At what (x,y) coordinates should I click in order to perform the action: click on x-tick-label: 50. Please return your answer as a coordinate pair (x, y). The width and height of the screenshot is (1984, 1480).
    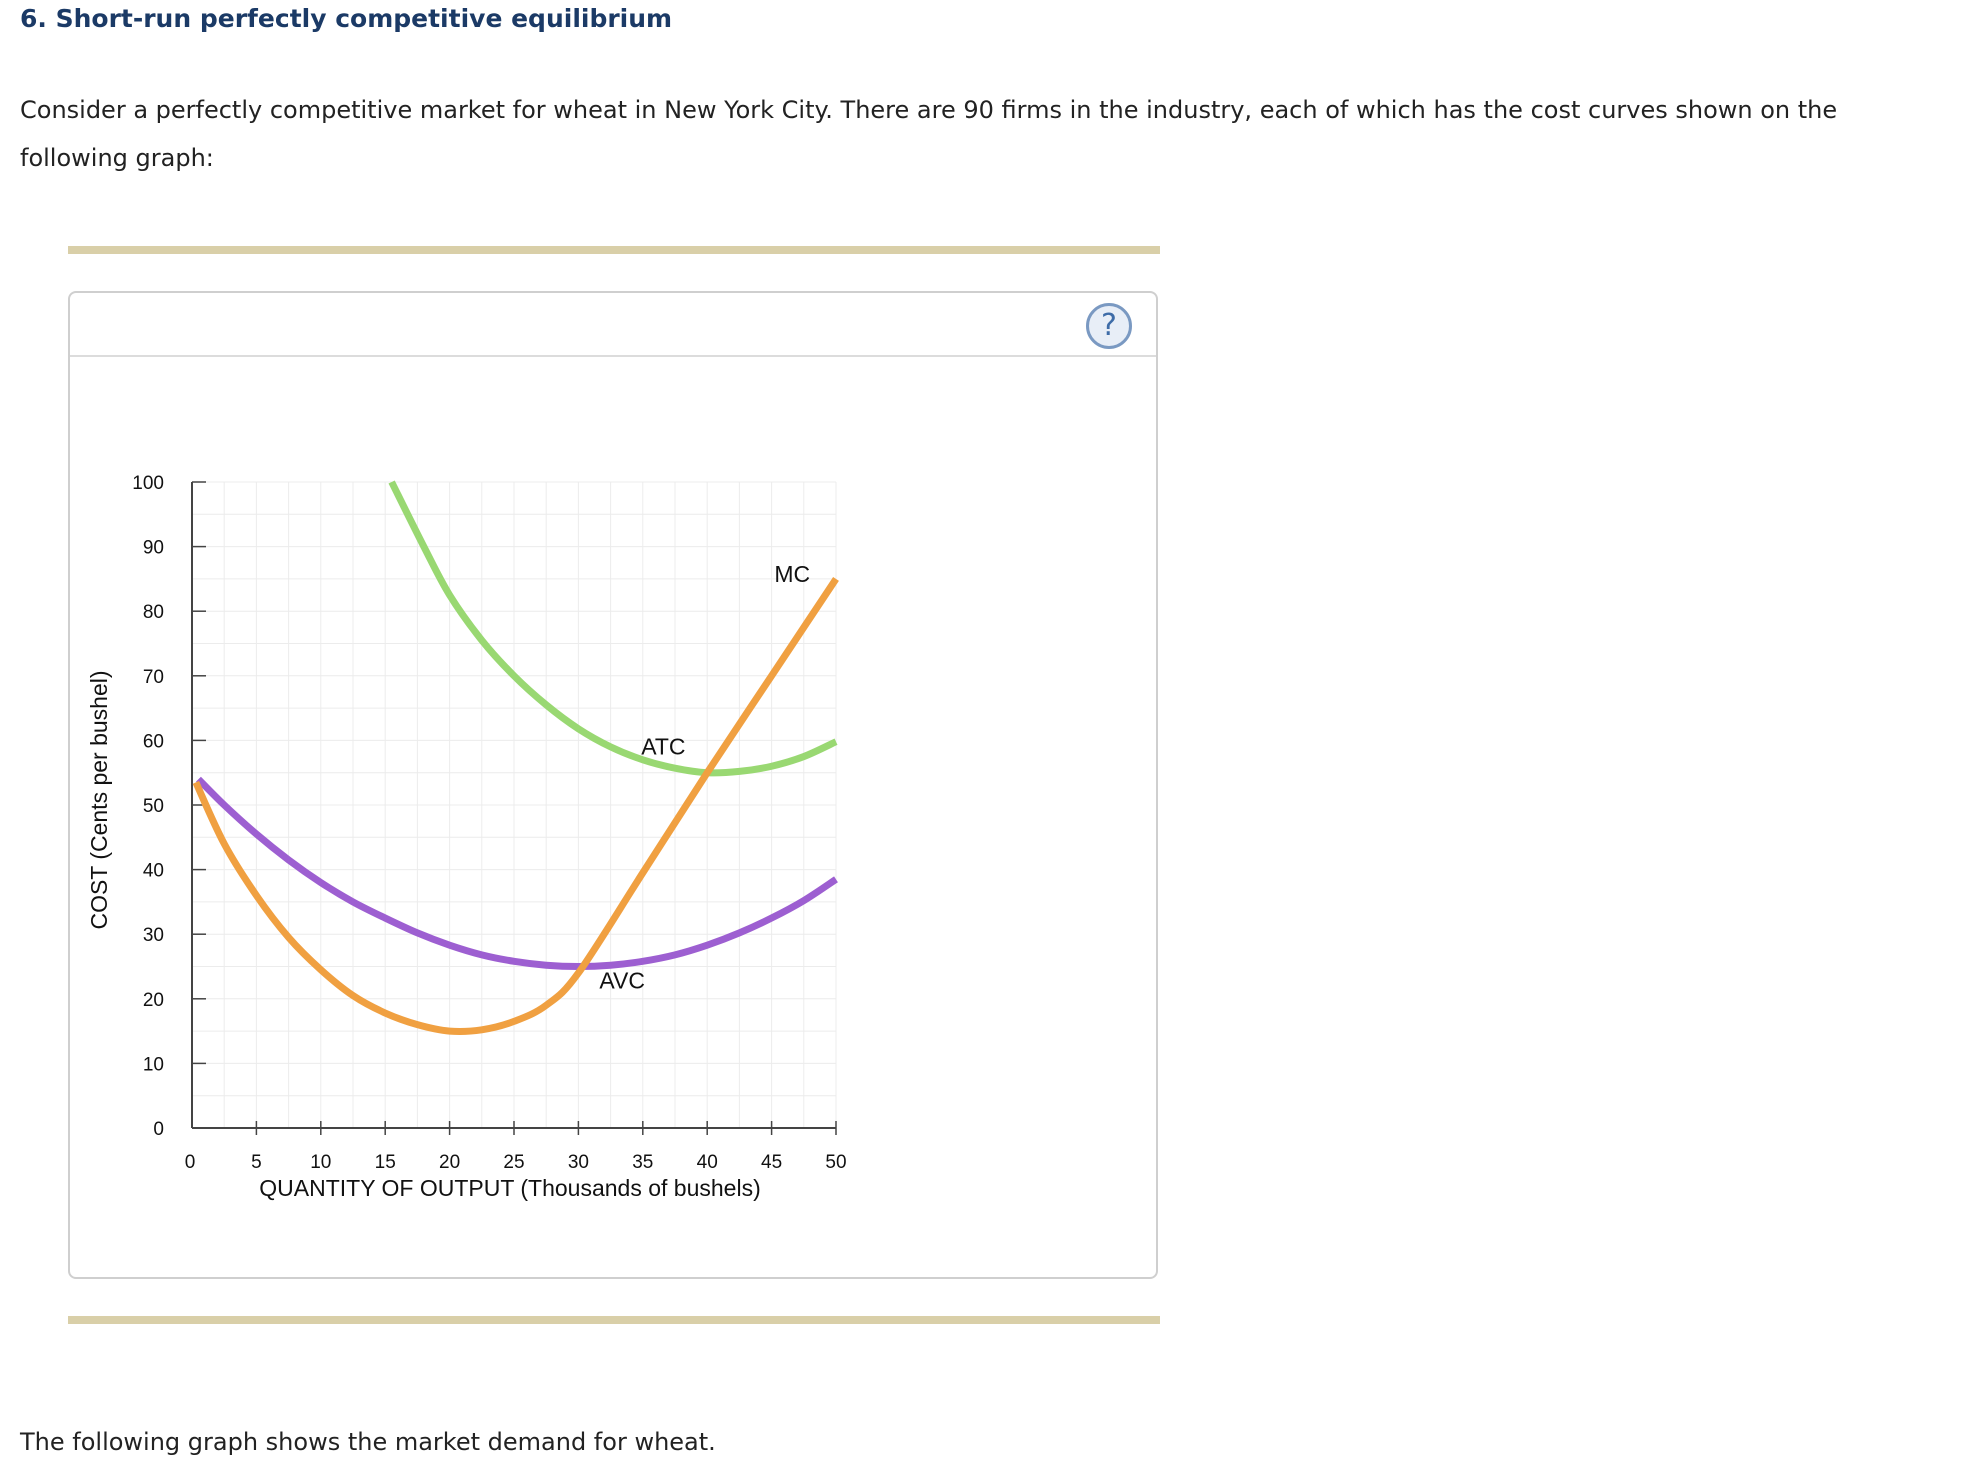
    Looking at the image, I should click on (835, 1162).